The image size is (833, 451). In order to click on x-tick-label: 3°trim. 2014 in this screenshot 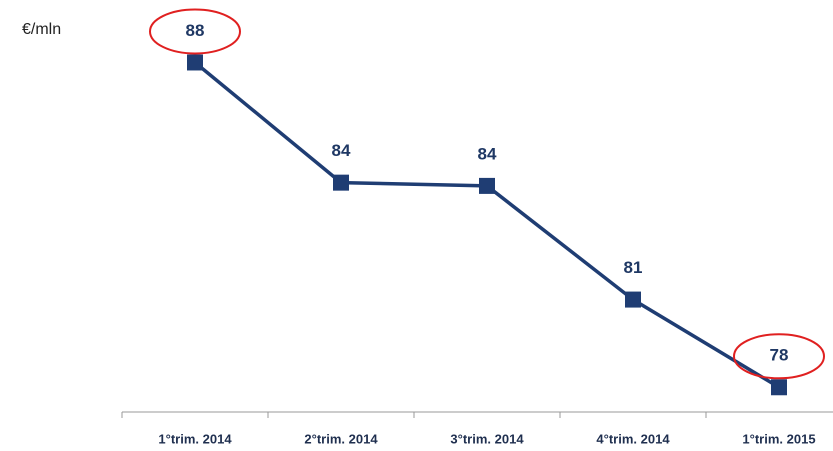, I will do `click(487, 438)`.